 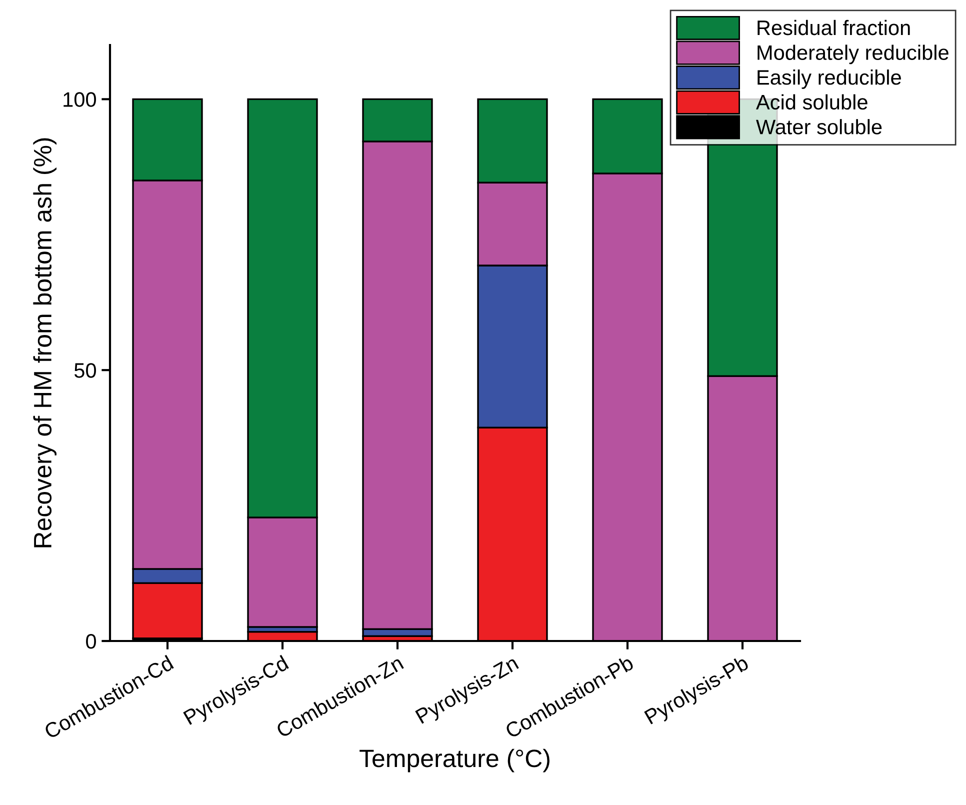 I want to click on legend-label: Water soluble, so click(x=819, y=126).